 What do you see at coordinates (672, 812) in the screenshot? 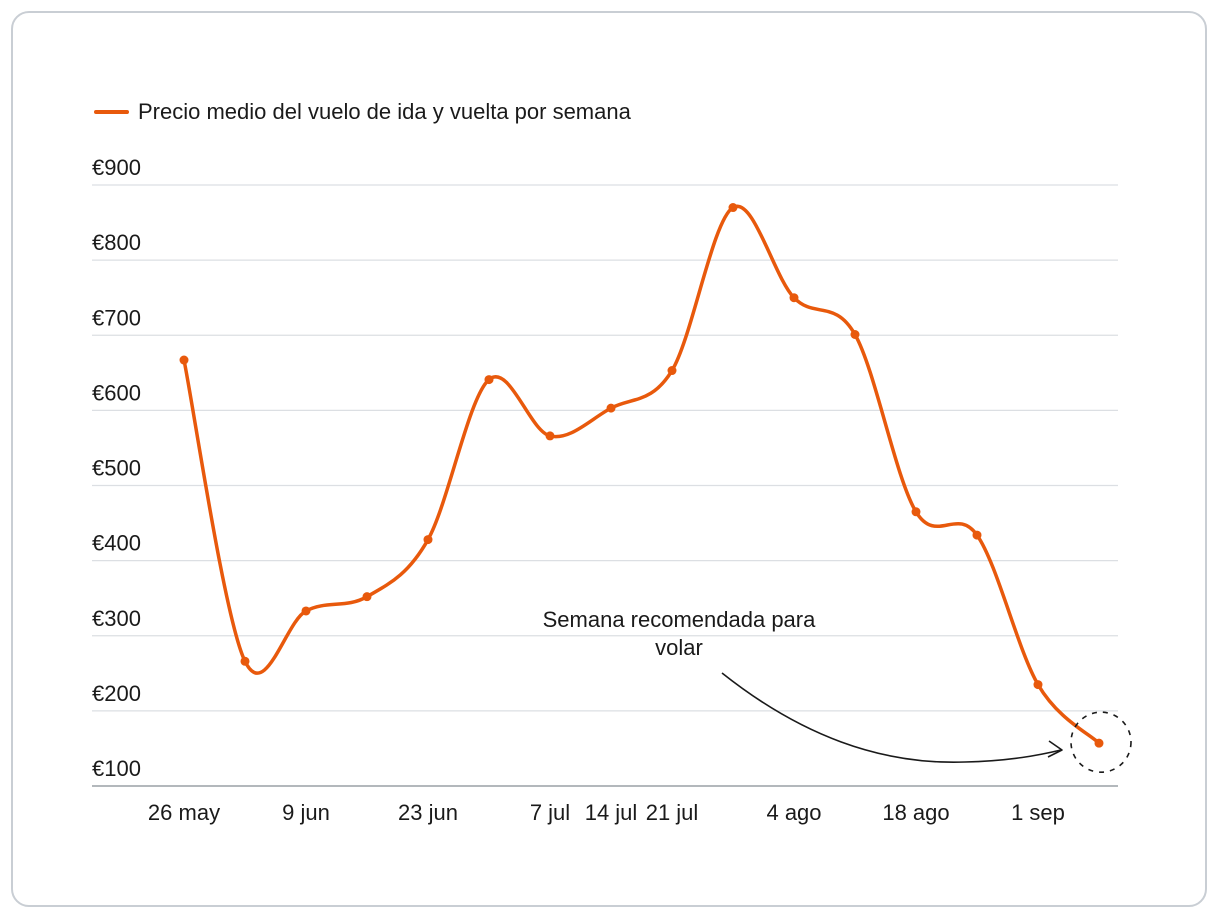
I see `x-tick-label: 21 jul` at bounding box center [672, 812].